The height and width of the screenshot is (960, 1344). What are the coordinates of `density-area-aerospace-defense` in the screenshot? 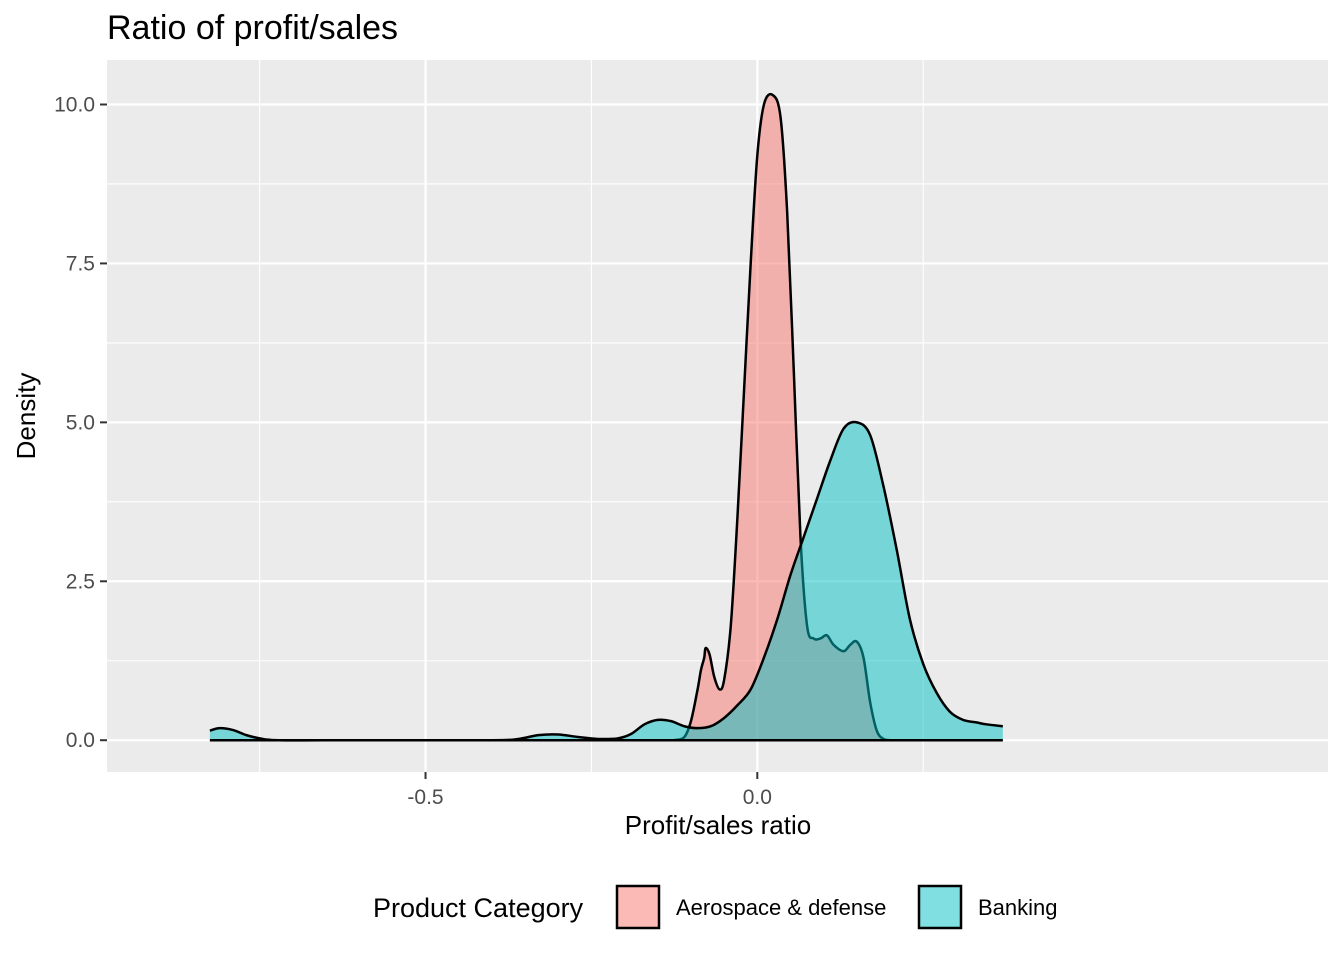 It's located at (782, 417).